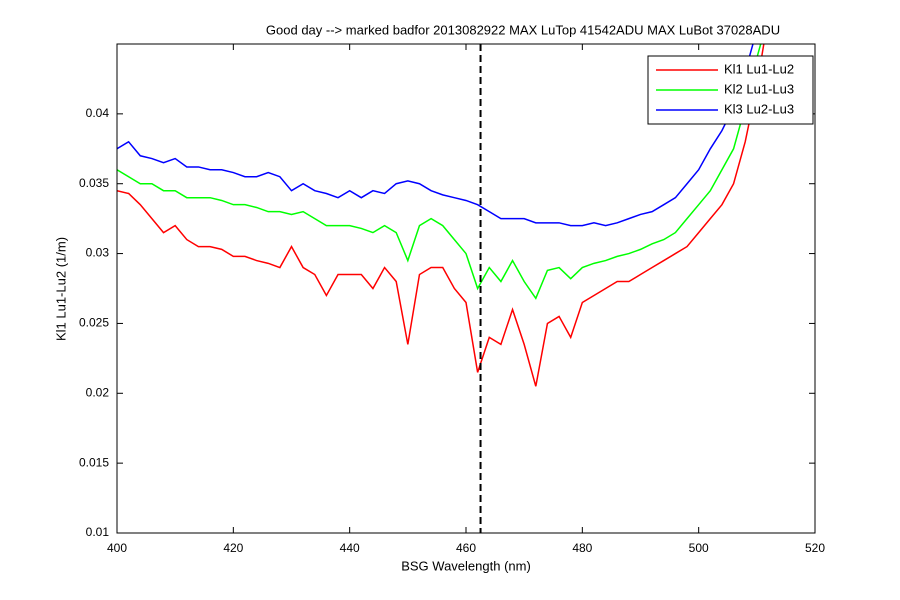 This screenshot has height=600, width=900. Describe the element at coordinates (350, 548) in the screenshot. I see `x-tick-label: 440` at that location.